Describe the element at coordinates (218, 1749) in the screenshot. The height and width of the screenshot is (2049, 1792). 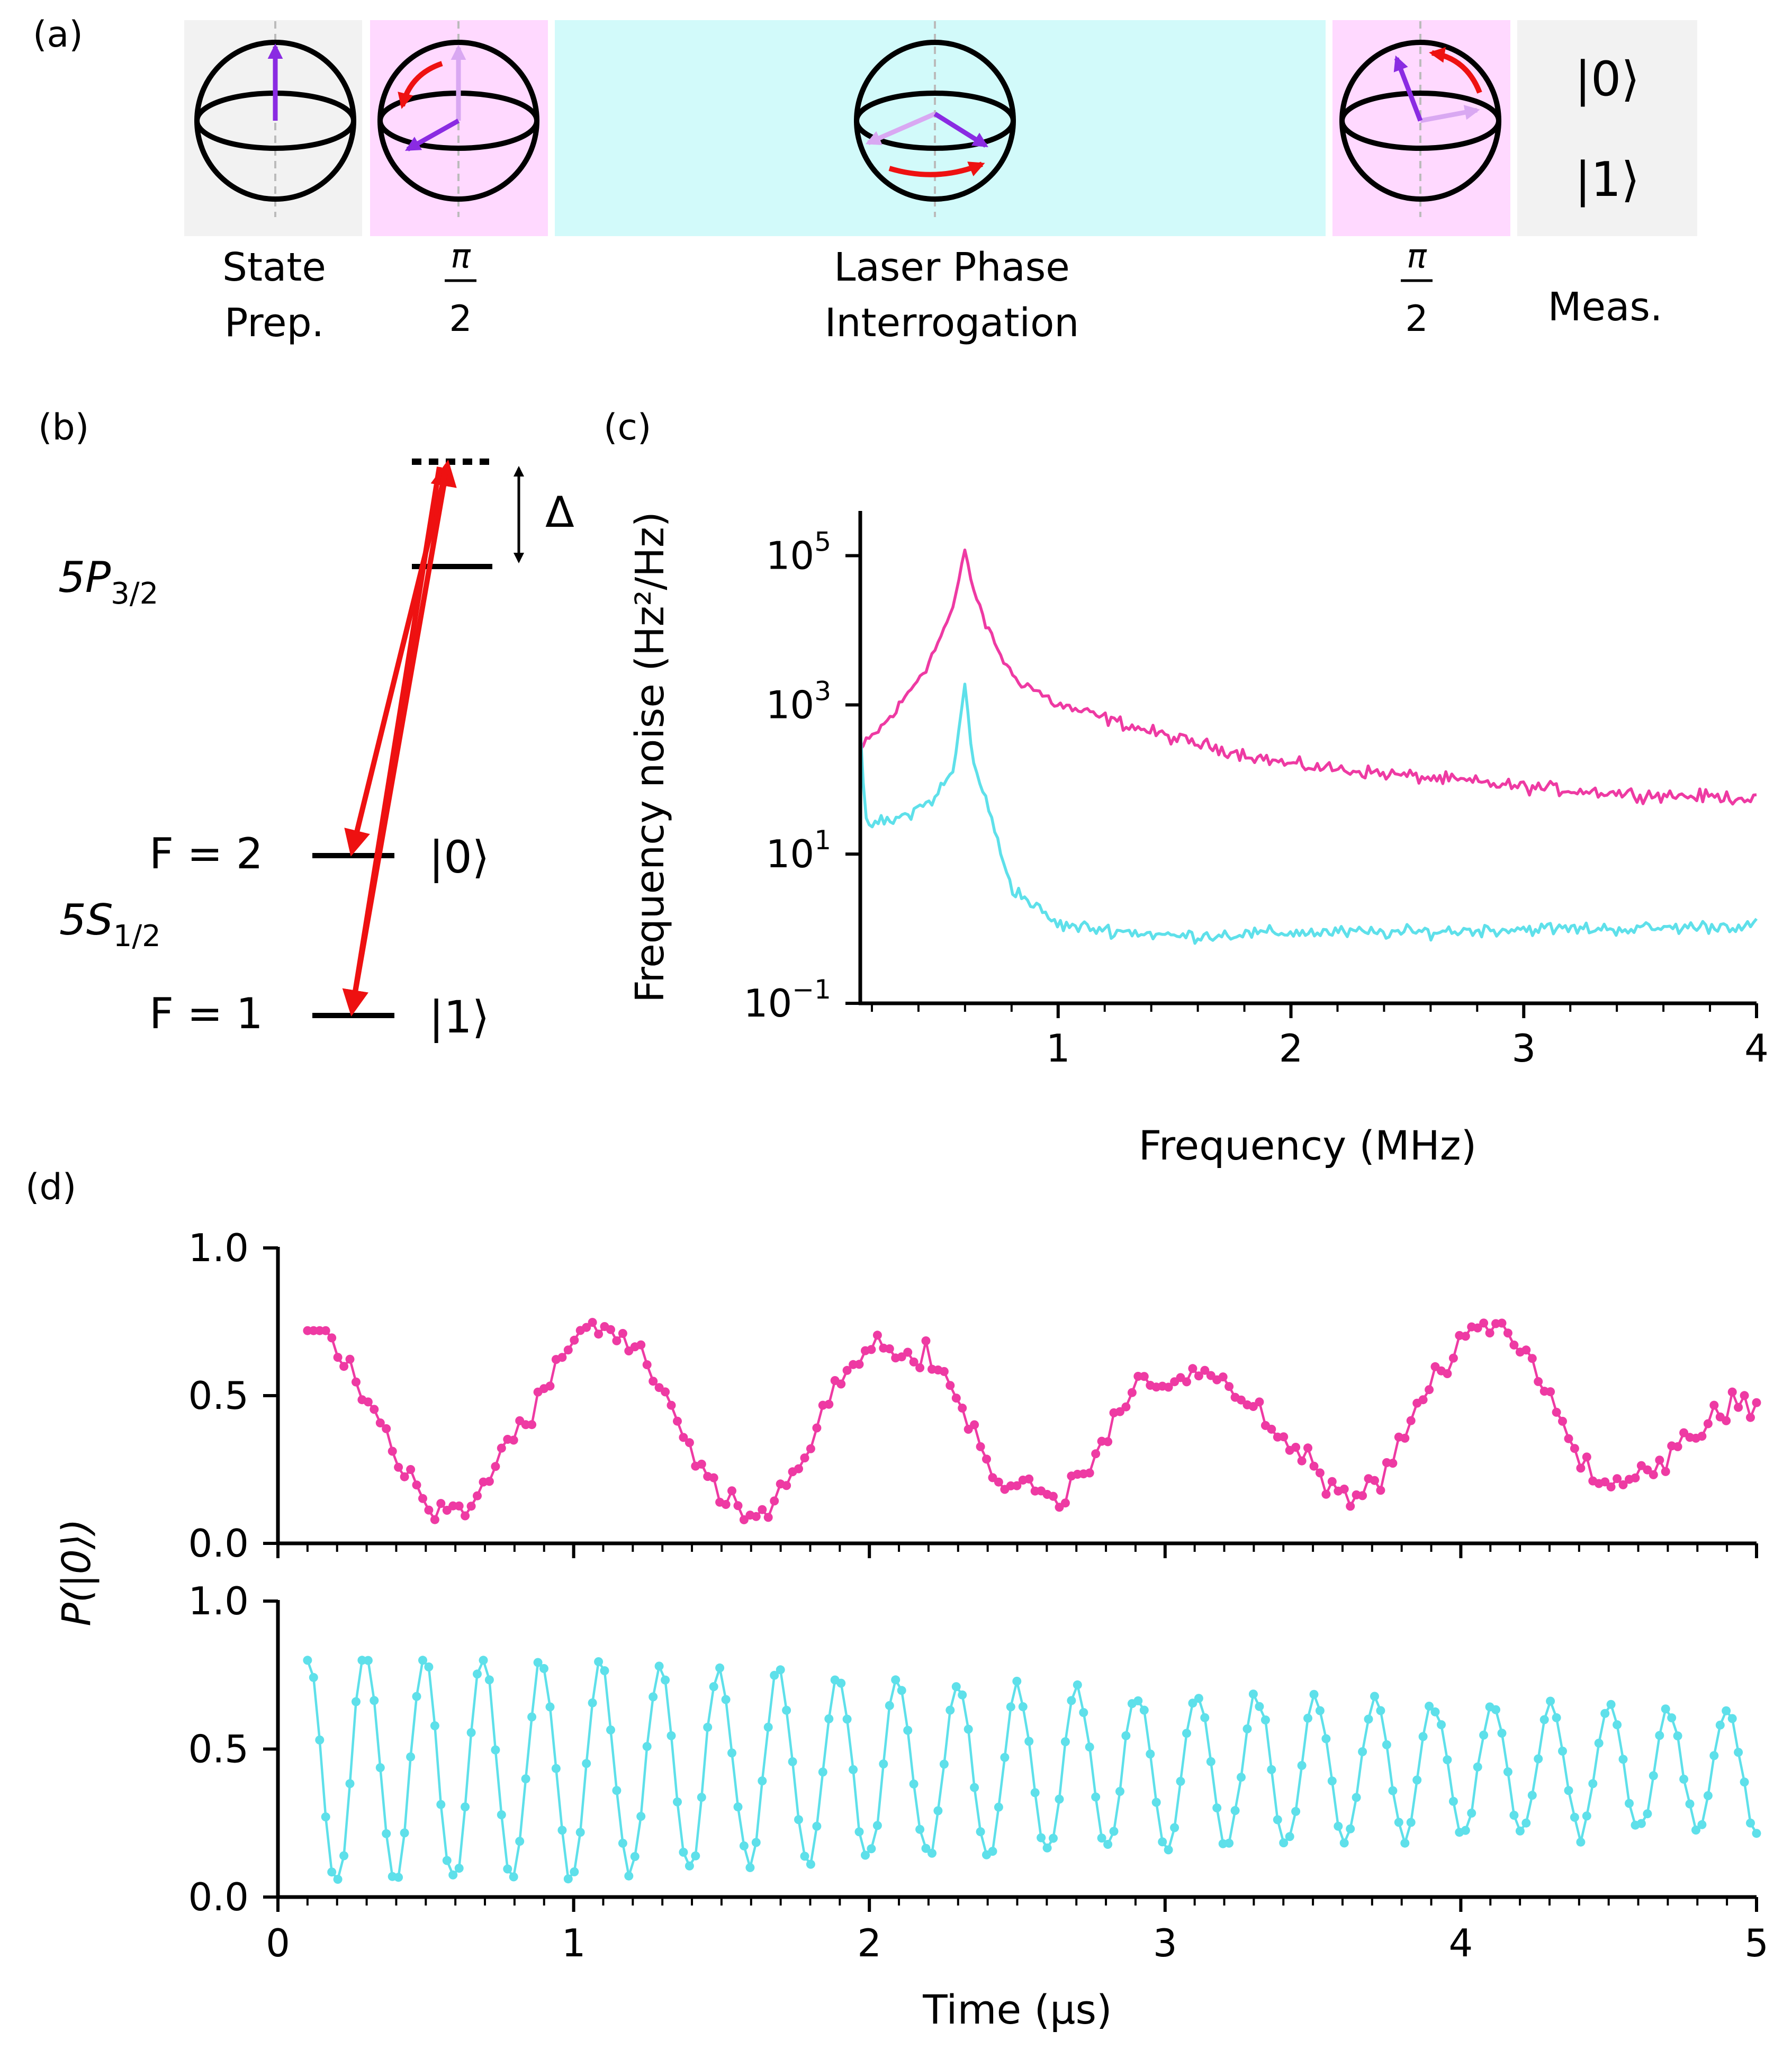
I see `d-ytick-label-1-1: 0.5` at that location.